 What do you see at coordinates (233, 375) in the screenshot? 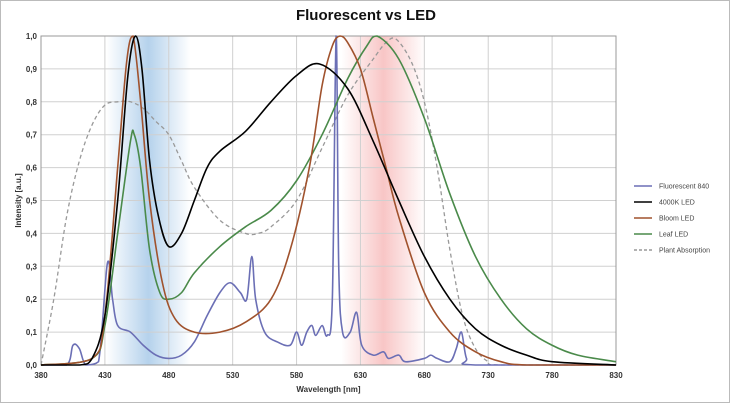
I see `x-tick-label: 530` at bounding box center [233, 375].